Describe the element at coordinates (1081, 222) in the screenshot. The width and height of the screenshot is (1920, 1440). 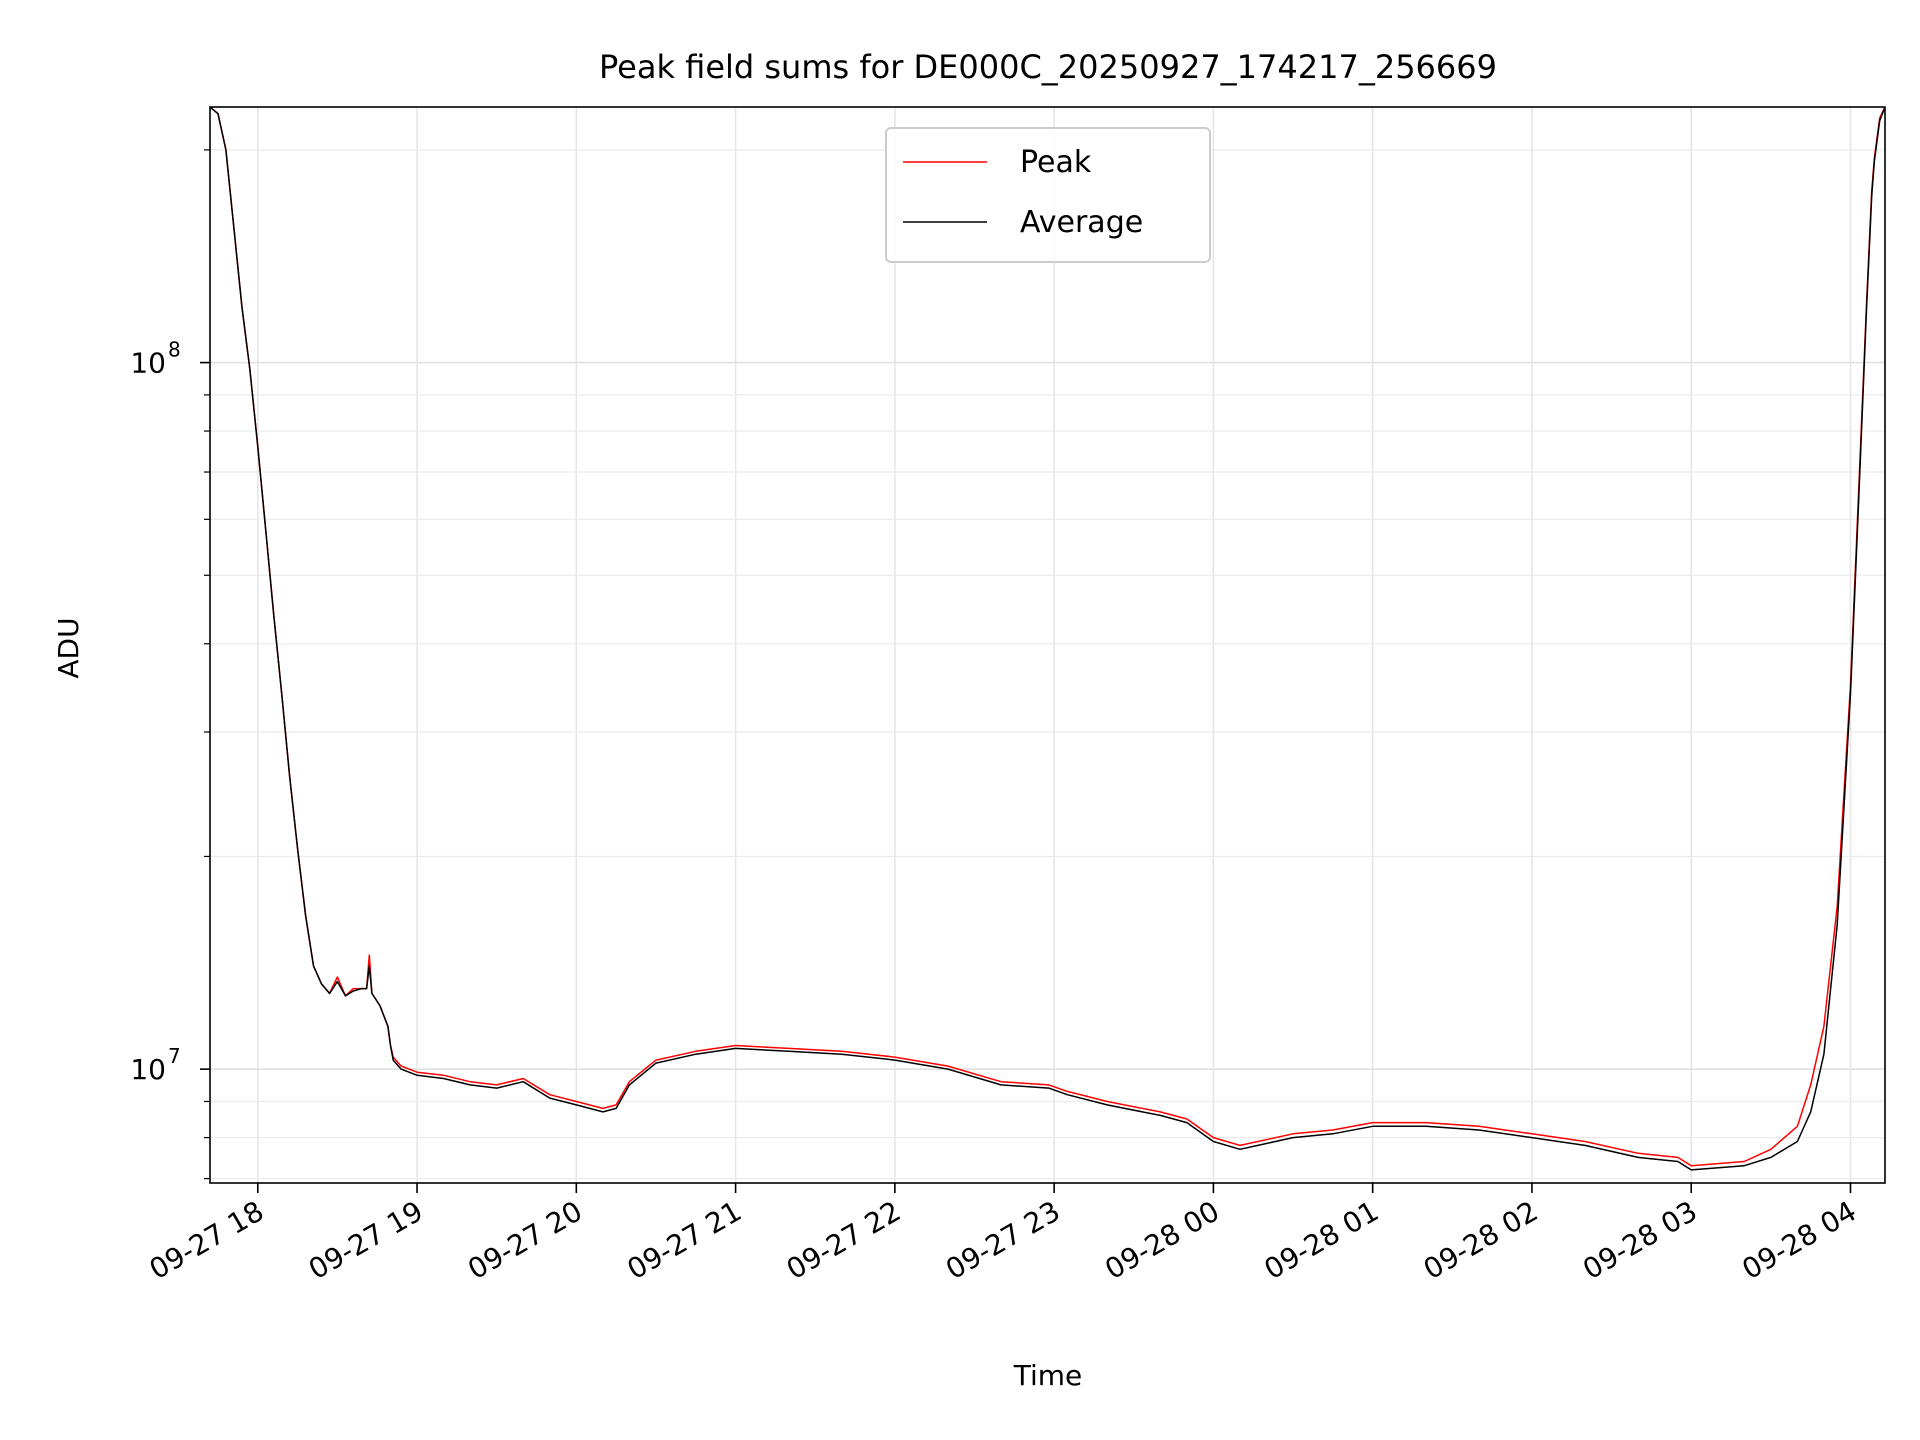
I see `legend-label-average: Average` at that location.